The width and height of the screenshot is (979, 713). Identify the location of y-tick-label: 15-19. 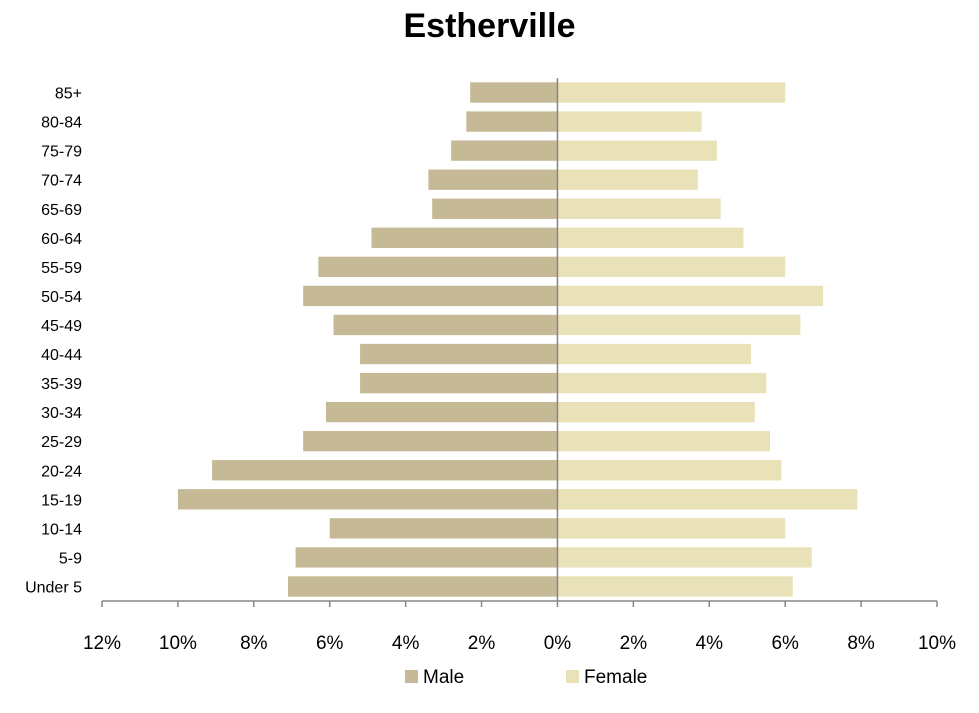
(61, 500).